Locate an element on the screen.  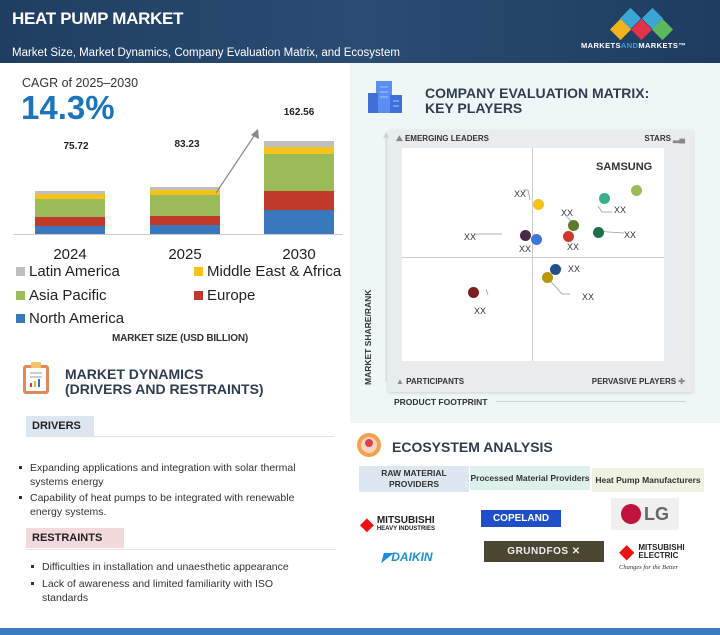
bar-total-2025: 83.23 is located at coordinates (187, 144).